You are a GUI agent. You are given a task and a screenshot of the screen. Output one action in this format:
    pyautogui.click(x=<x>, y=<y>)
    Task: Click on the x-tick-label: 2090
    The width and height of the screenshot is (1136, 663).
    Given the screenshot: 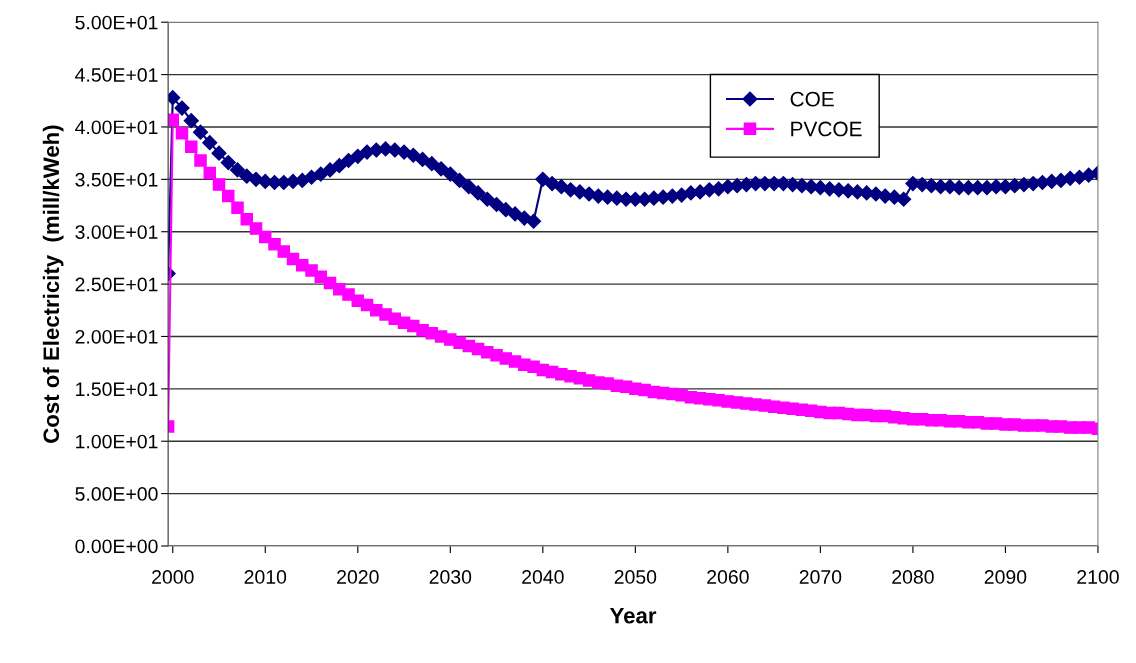 What is the action you would take?
    pyautogui.click(x=1005, y=577)
    